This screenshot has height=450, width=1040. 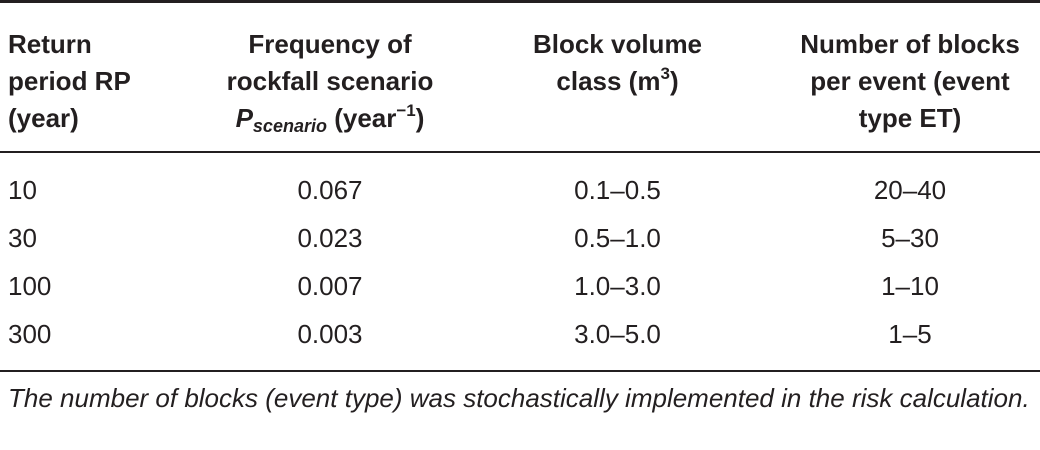 What do you see at coordinates (30, 334) in the screenshot?
I see `cell-return-period: 300` at bounding box center [30, 334].